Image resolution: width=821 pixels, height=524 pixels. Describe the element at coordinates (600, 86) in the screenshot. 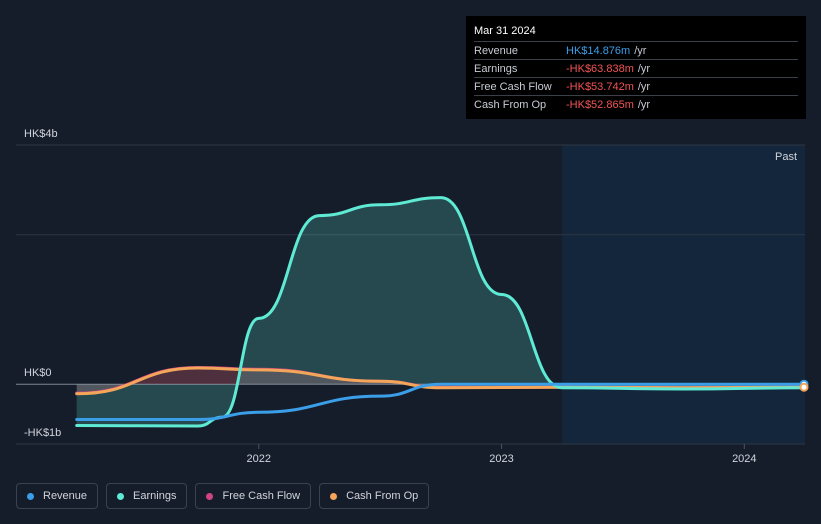

I see `tooltip-value: -HK$53.742m` at that location.